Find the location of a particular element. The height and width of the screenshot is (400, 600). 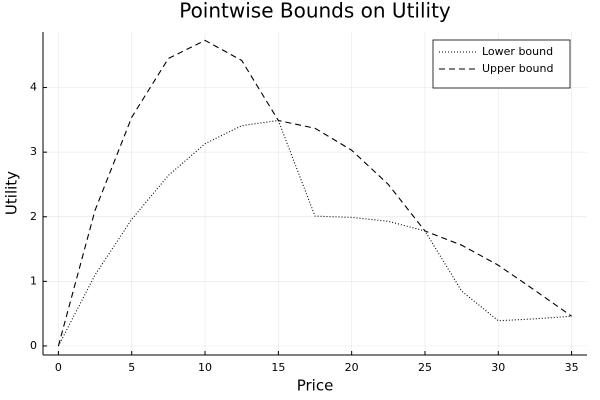

x-tick-label: 15 is located at coordinates (278, 367).